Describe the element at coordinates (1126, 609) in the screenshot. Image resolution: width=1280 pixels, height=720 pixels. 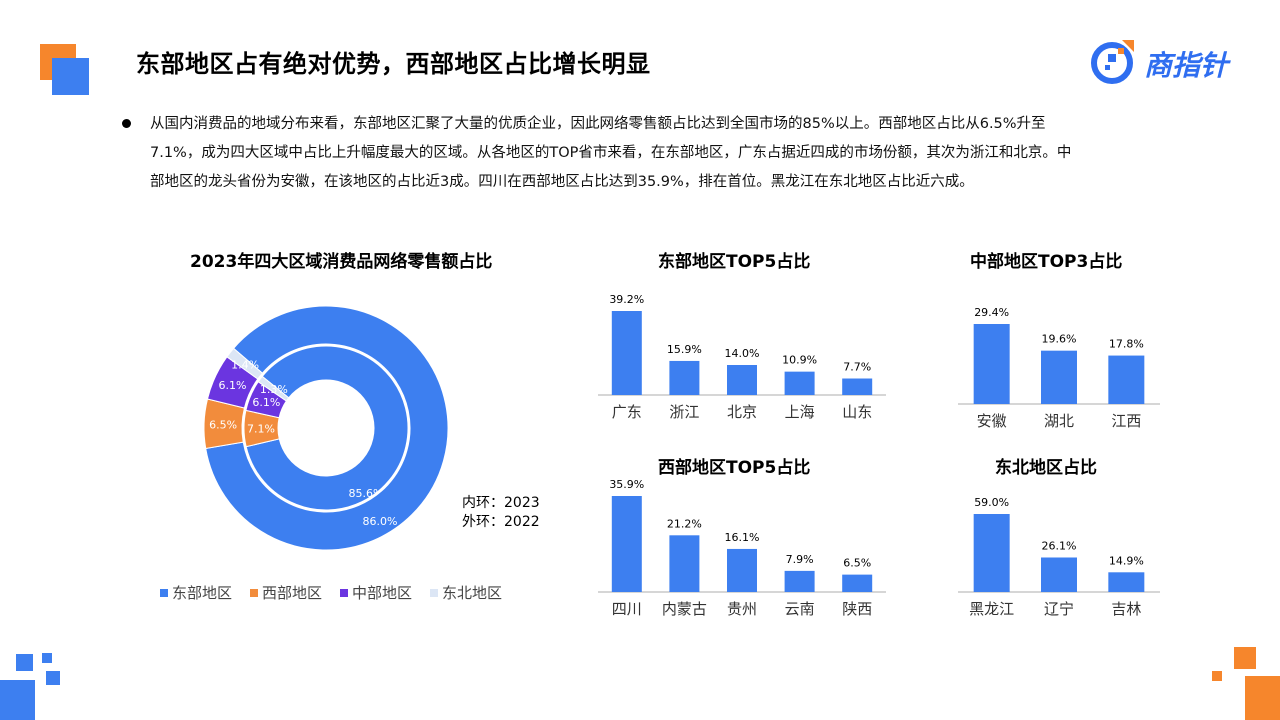
I see `category-tick-label: 吉林` at that location.